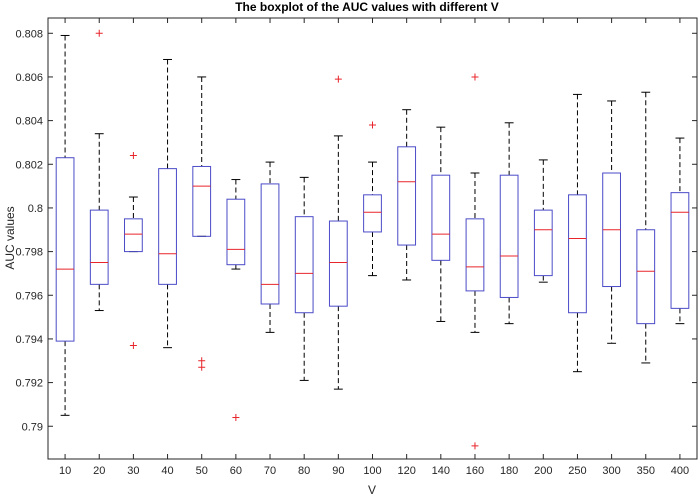 This screenshot has height=501, width=700. I want to click on y-tick-label: 0.79, so click(32, 427).